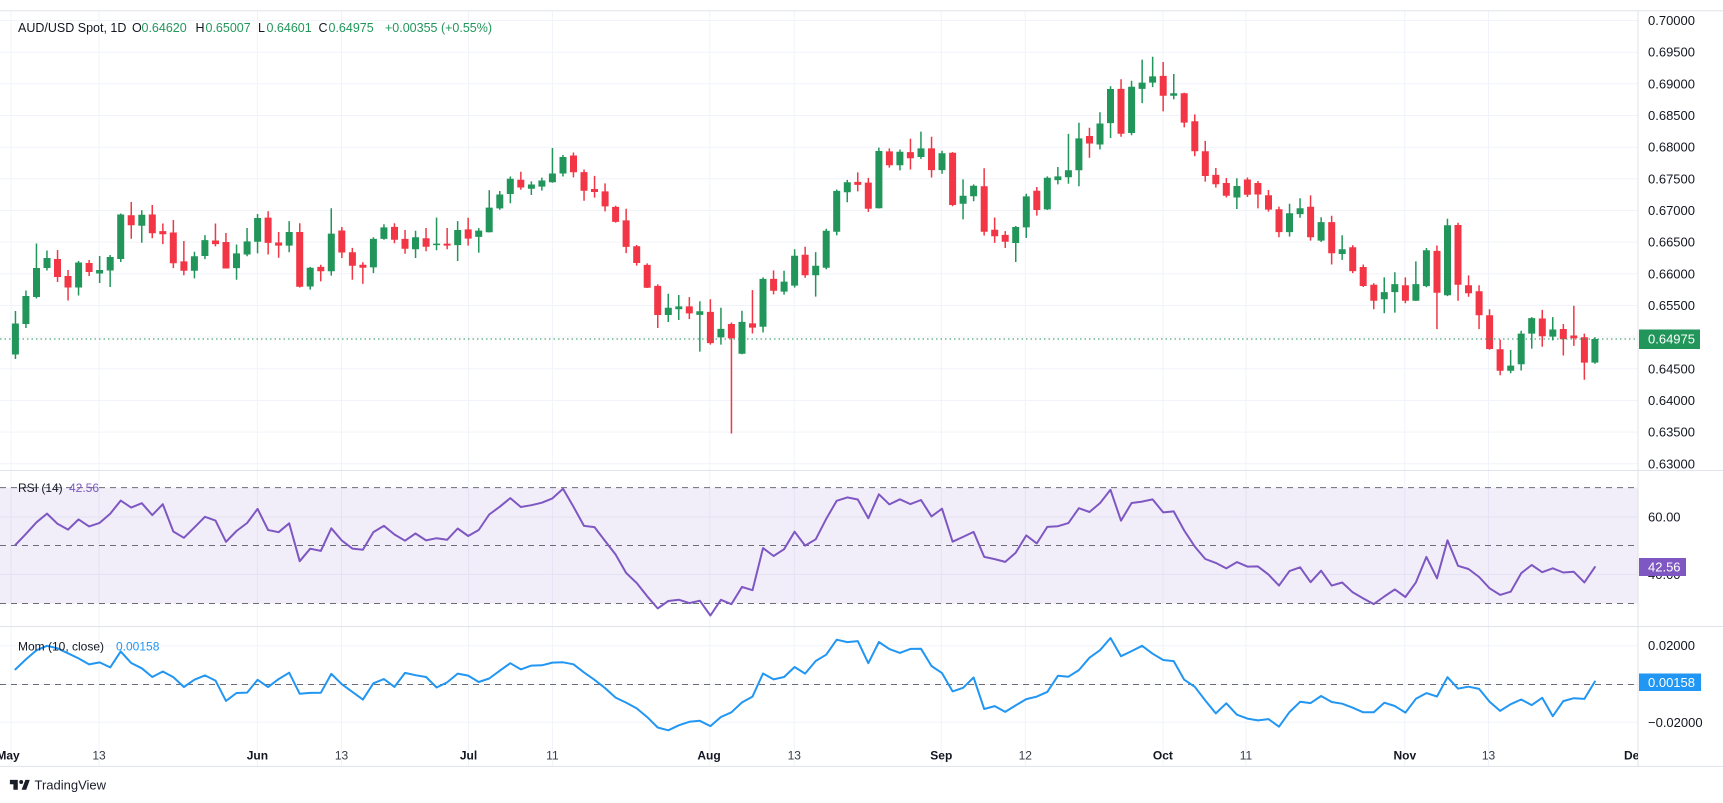 This screenshot has height=803, width=1723. I want to click on svg-text: 0.66000, so click(1671, 273).